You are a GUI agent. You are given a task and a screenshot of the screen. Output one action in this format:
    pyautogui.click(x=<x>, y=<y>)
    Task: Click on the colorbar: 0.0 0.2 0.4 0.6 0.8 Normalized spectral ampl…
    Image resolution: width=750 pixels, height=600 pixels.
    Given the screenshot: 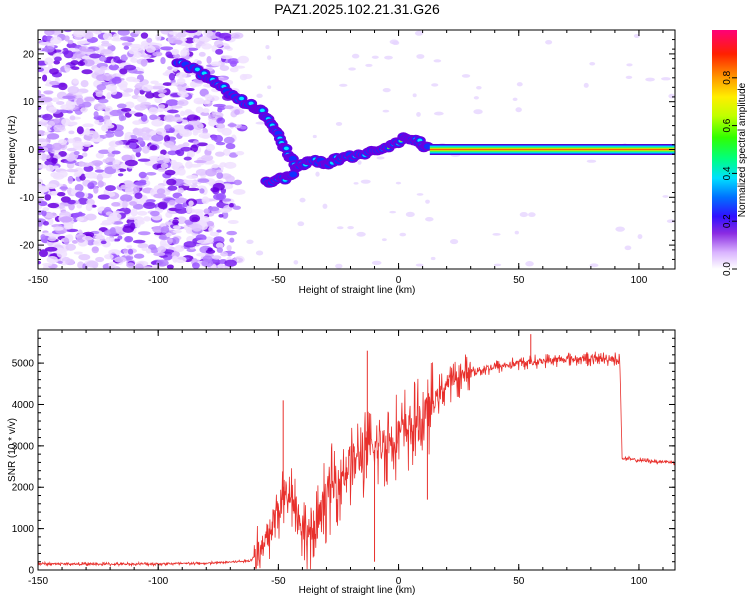 What is the action you would take?
    pyautogui.click(x=730, y=153)
    